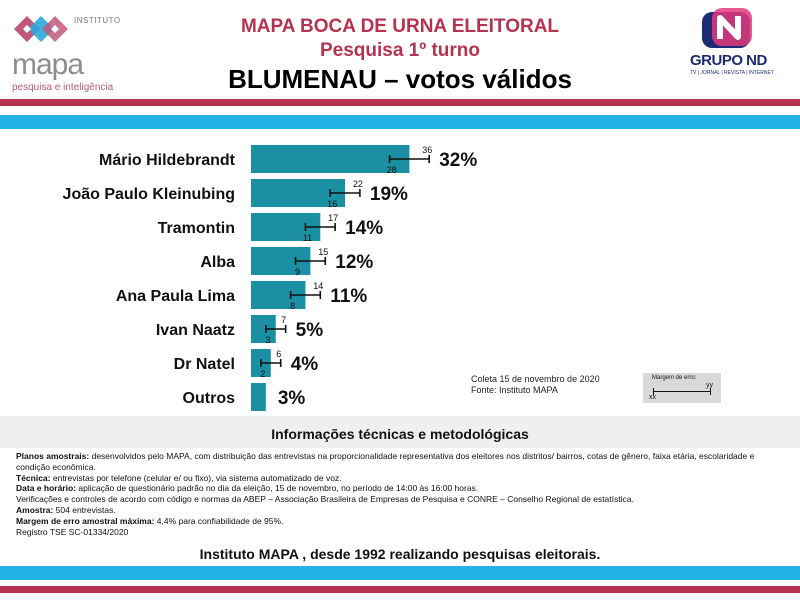 This screenshot has width=800, height=600. What do you see at coordinates (400, 79) in the screenshot?
I see `page-title: BLUMENAU – votos válidos` at bounding box center [400, 79].